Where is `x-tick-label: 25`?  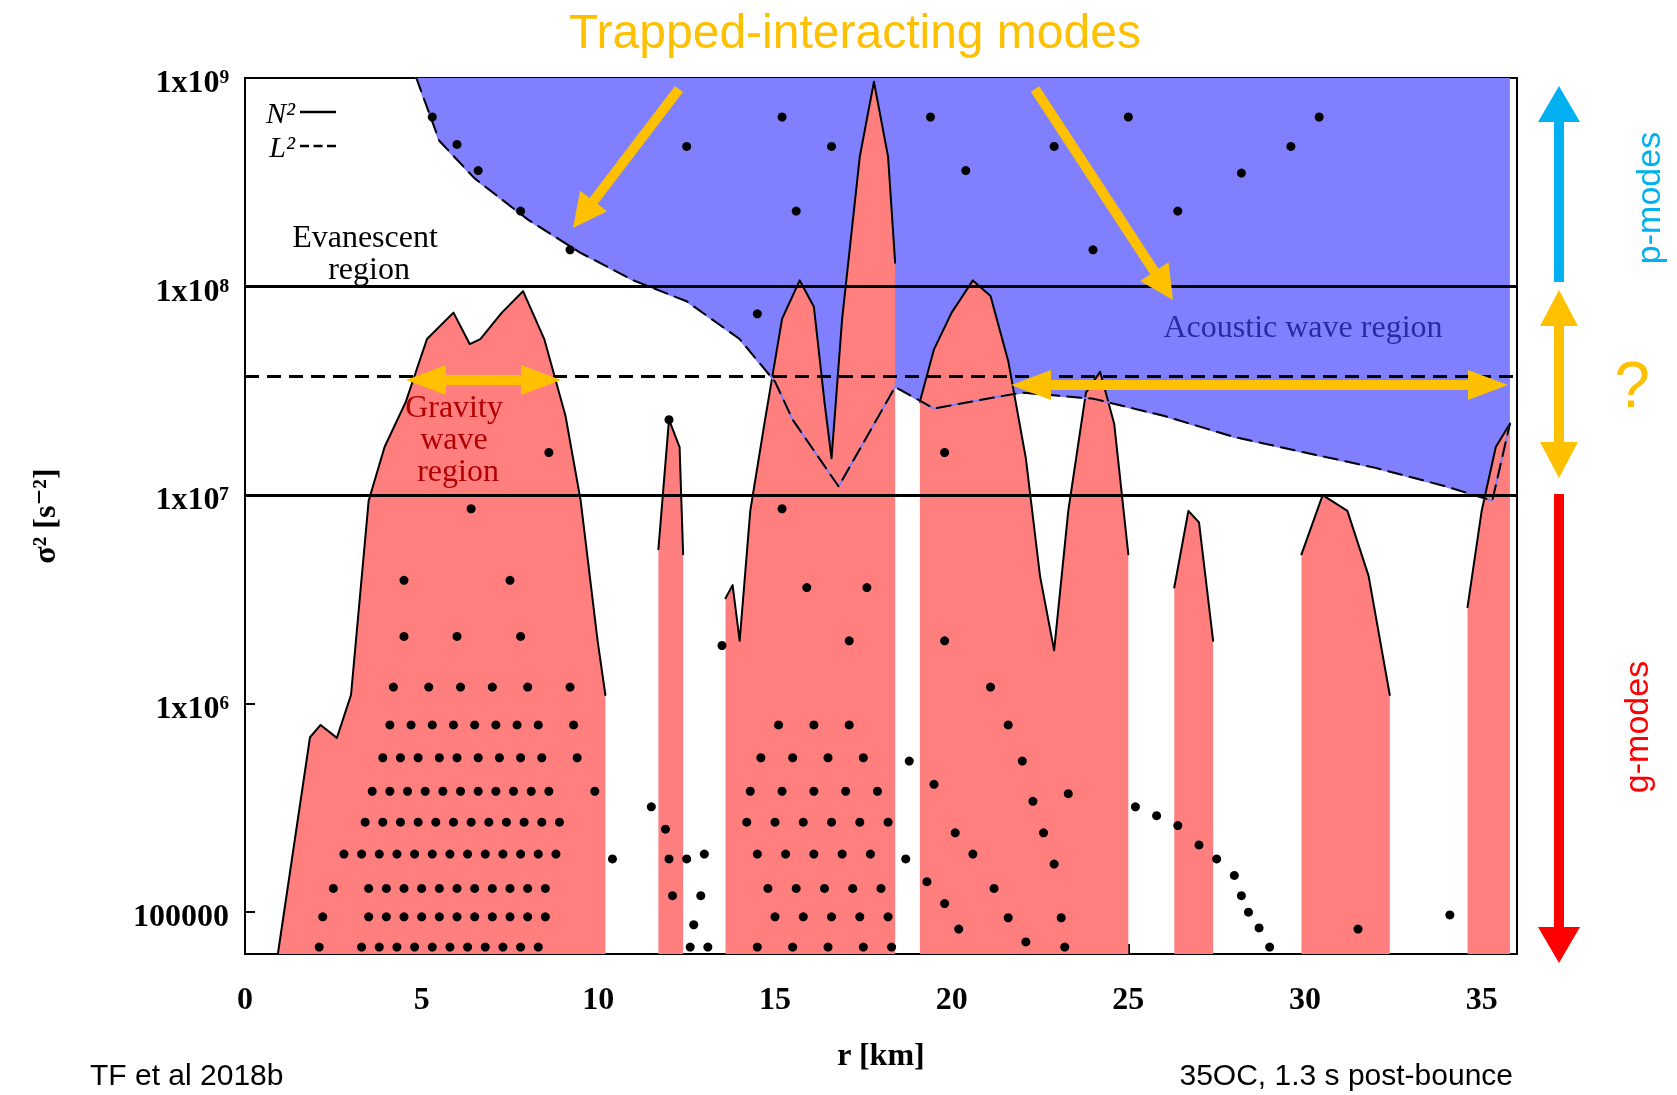
x-tick-label: 25 is located at coordinates (1128, 998).